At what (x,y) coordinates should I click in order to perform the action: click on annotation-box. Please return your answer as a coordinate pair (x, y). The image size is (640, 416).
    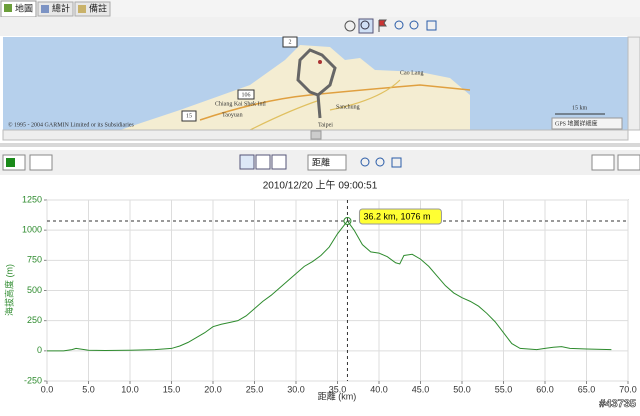
    Looking at the image, I should click on (400, 216).